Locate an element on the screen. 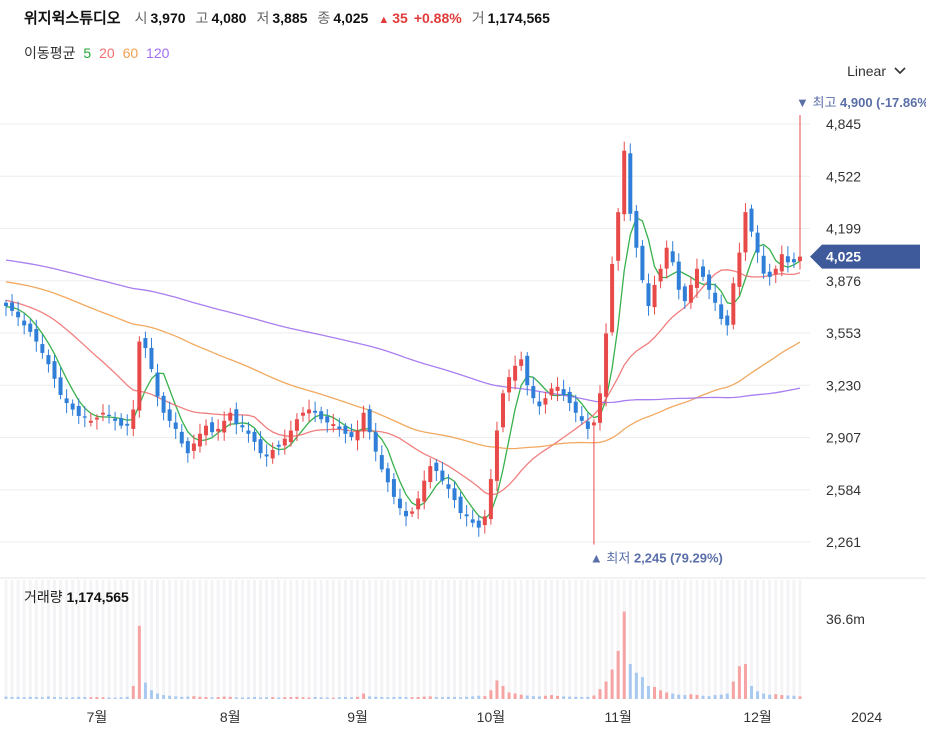  high-annotation: ▼ 최고 4,900 (-17.86%) is located at coordinates (861, 102).